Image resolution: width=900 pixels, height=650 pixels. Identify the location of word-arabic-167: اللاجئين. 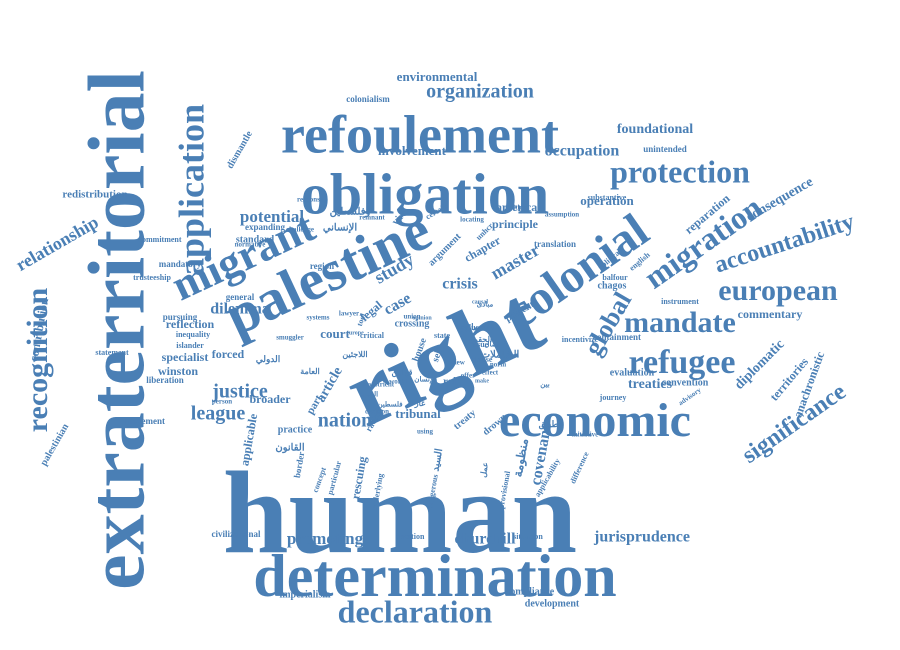
(354, 355).